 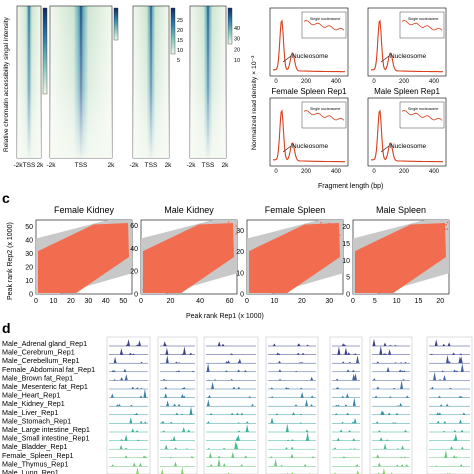 I want to click on track-label: Male_Lung_Rep1, so click(x=30, y=471).